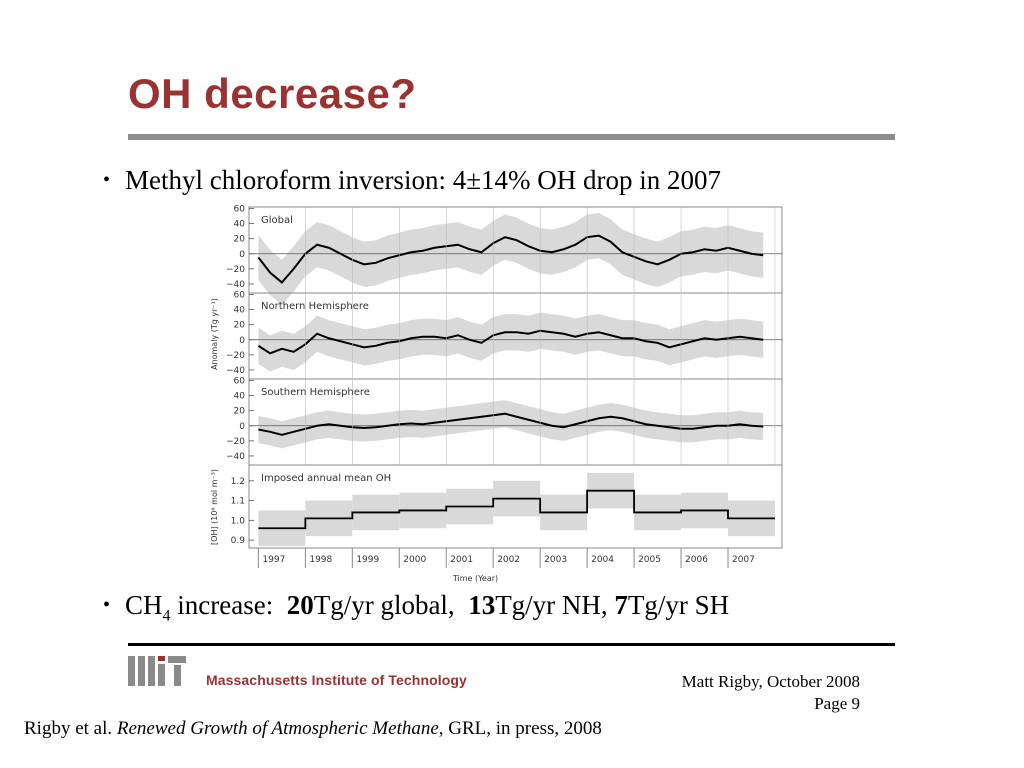  I want to click on citation-rest: , GRL, in press, 2008, so click(520, 728).